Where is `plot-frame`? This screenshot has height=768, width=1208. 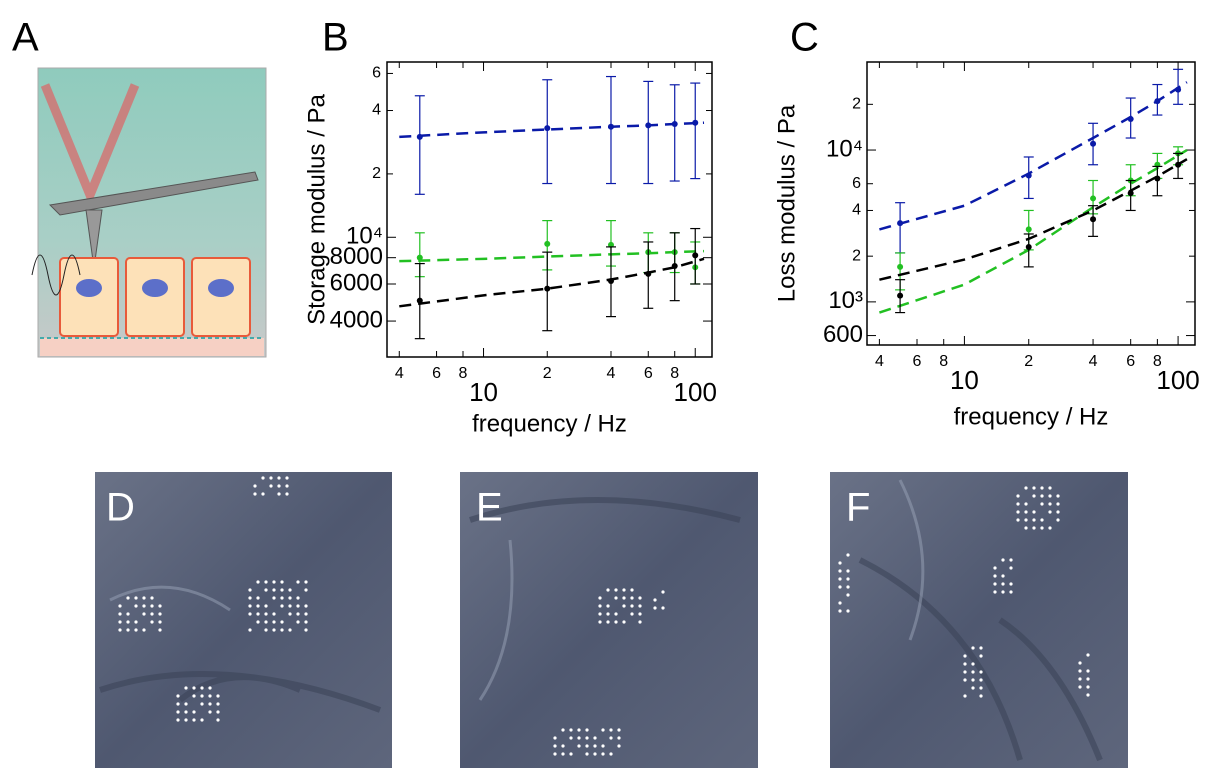
plot-frame is located at coordinates (549, 209).